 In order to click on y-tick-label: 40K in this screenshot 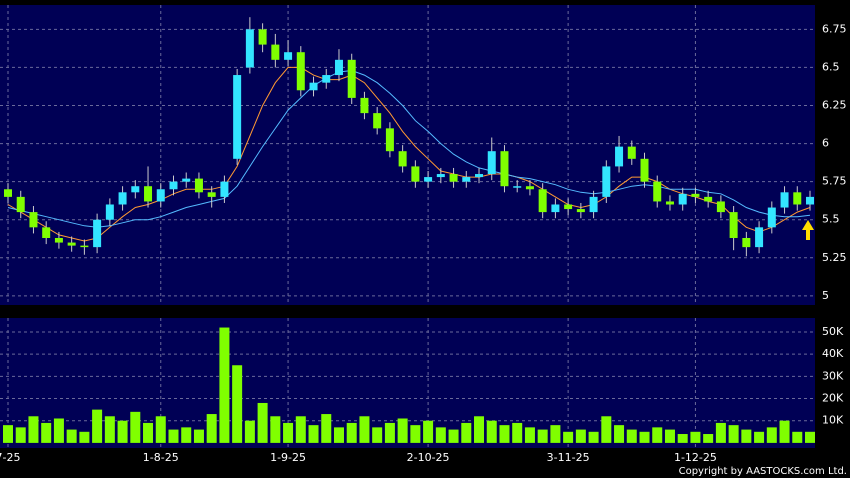, I will do `click(833, 353)`.